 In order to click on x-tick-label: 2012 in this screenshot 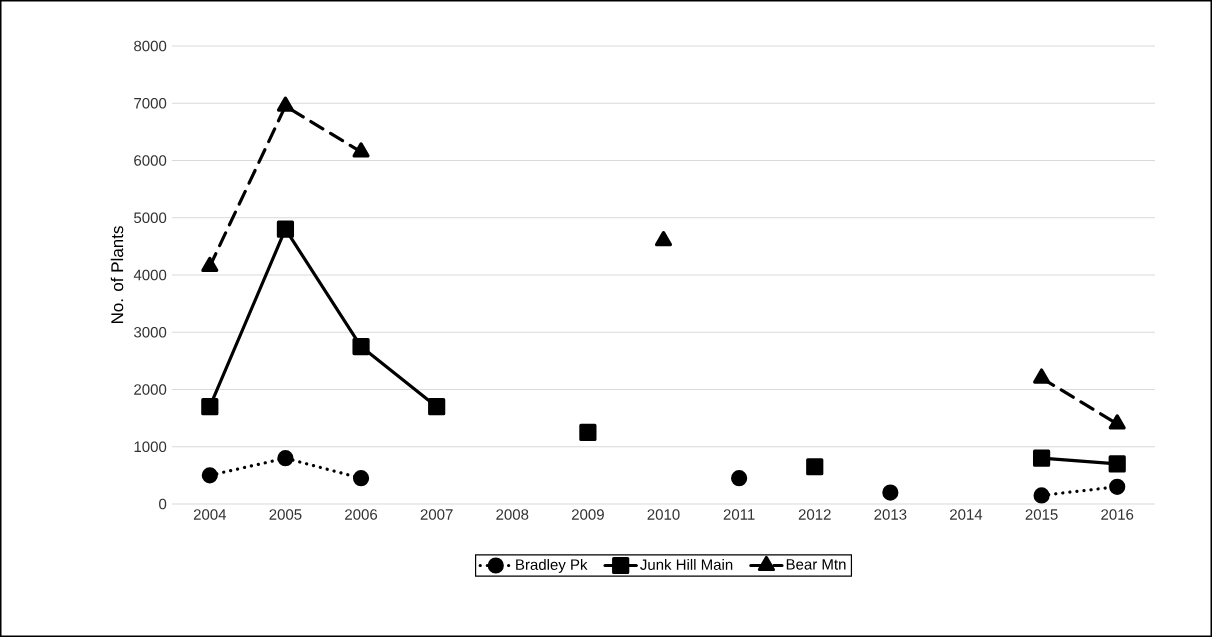, I will do `click(814, 514)`.